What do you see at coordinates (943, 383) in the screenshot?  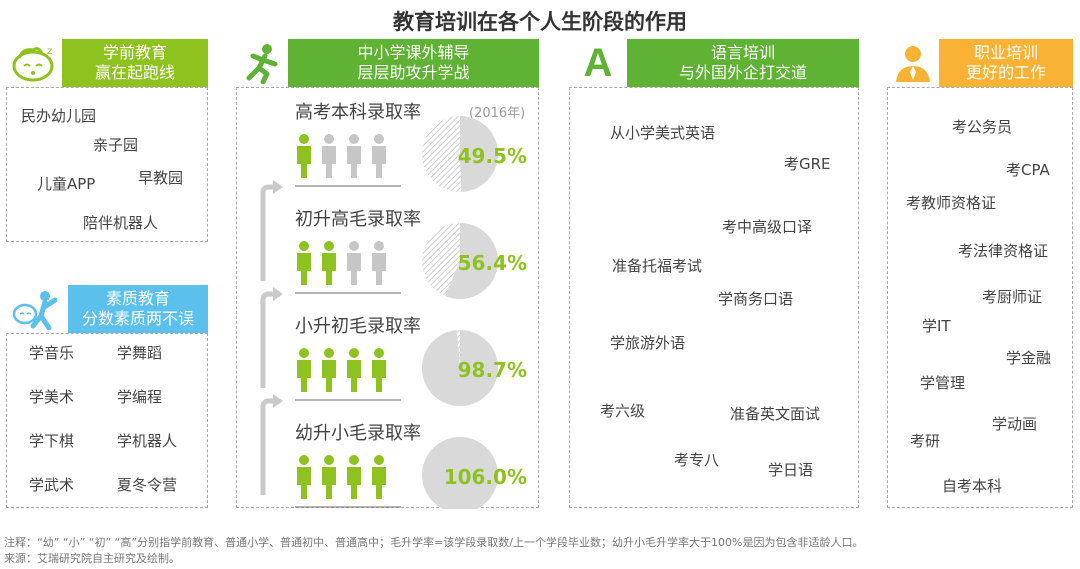 I see `list-item: 学管理` at bounding box center [943, 383].